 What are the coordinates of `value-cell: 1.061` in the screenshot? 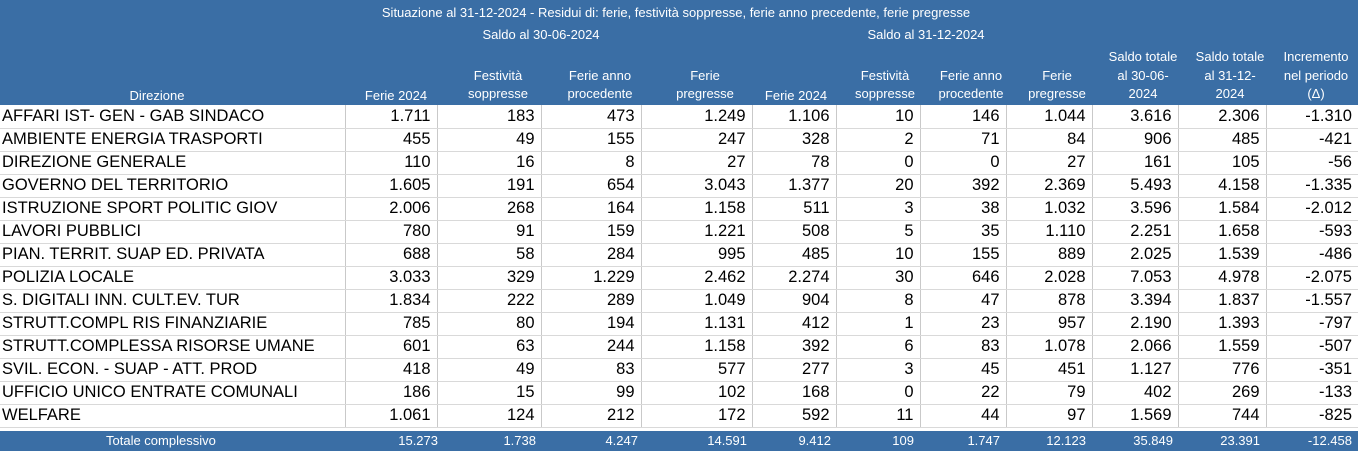 It's located at (391, 416).